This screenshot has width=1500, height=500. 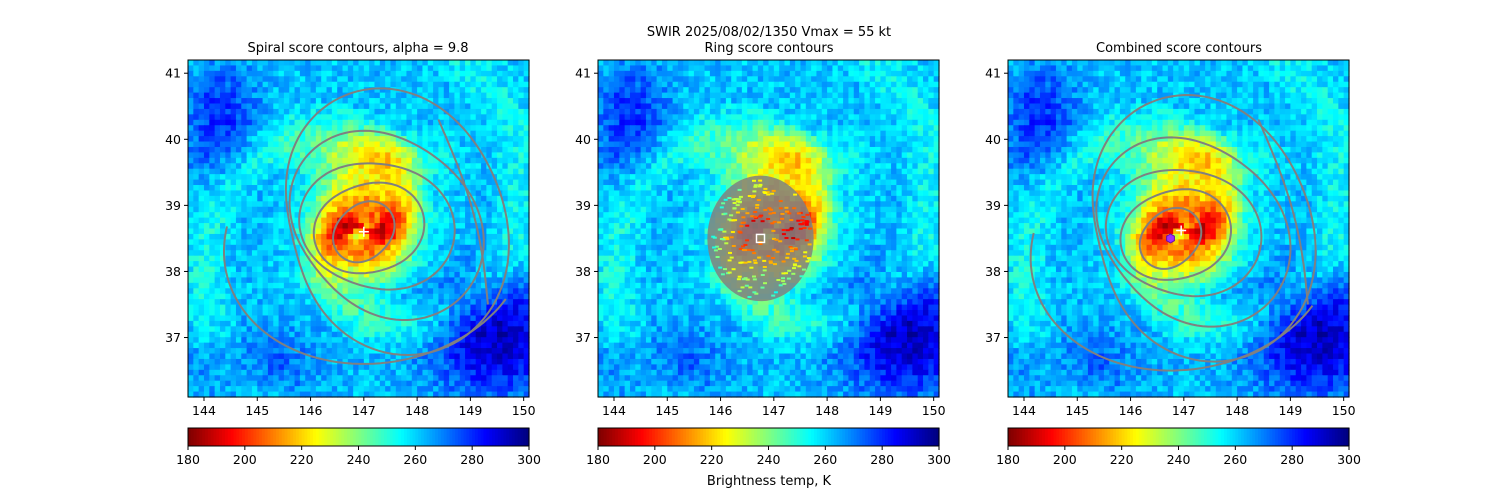 What do you see at coordinates (173, 139) in the screenshot?
I see `y-tick-label: 40` at bounding box center [173, 139].